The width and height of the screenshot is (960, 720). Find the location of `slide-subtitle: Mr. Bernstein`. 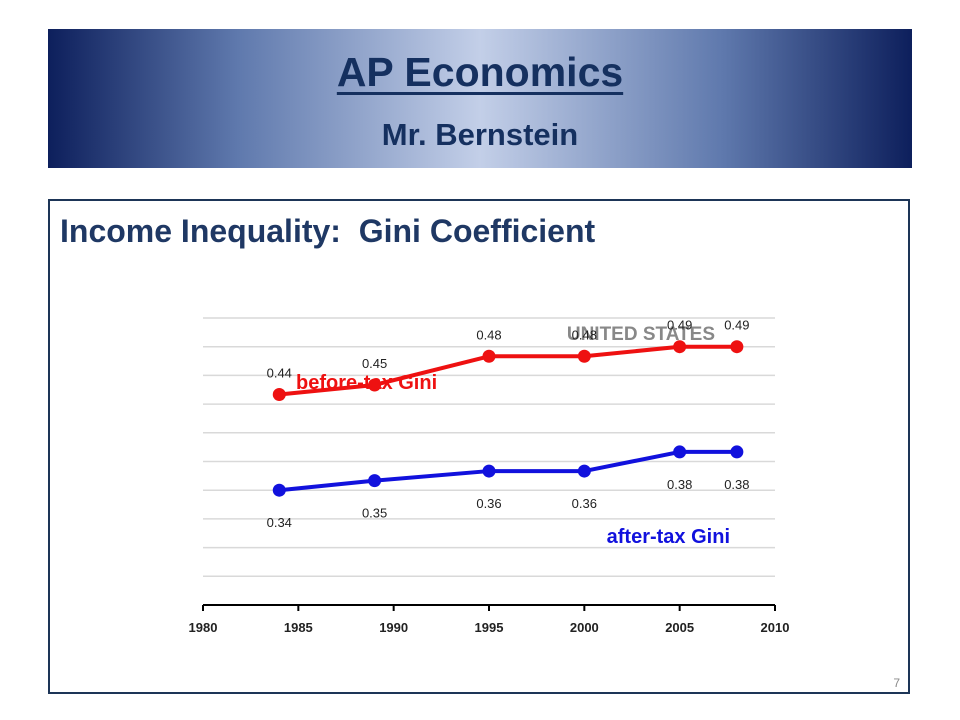

slide-subtitle: Mr. Bernstein is located at coordinates (480, 134).